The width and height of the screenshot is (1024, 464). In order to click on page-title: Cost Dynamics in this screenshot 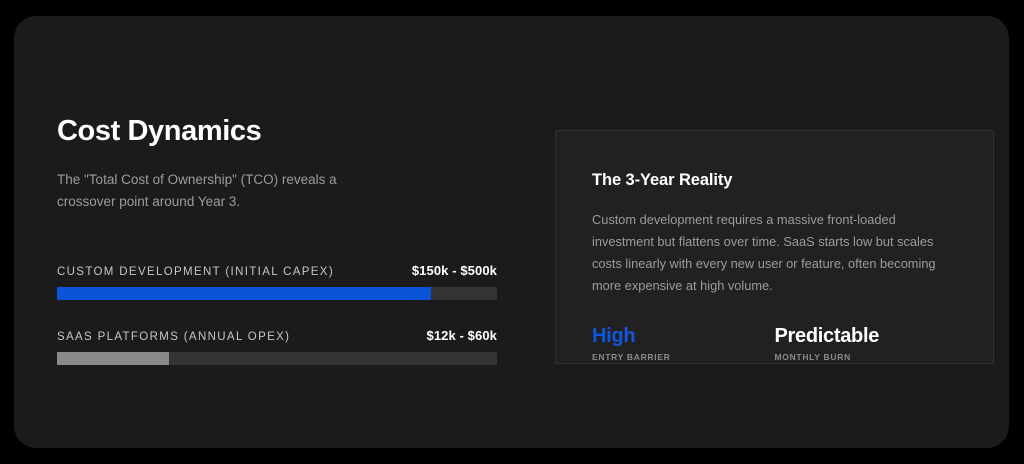, I will do `click(159, 131)`.